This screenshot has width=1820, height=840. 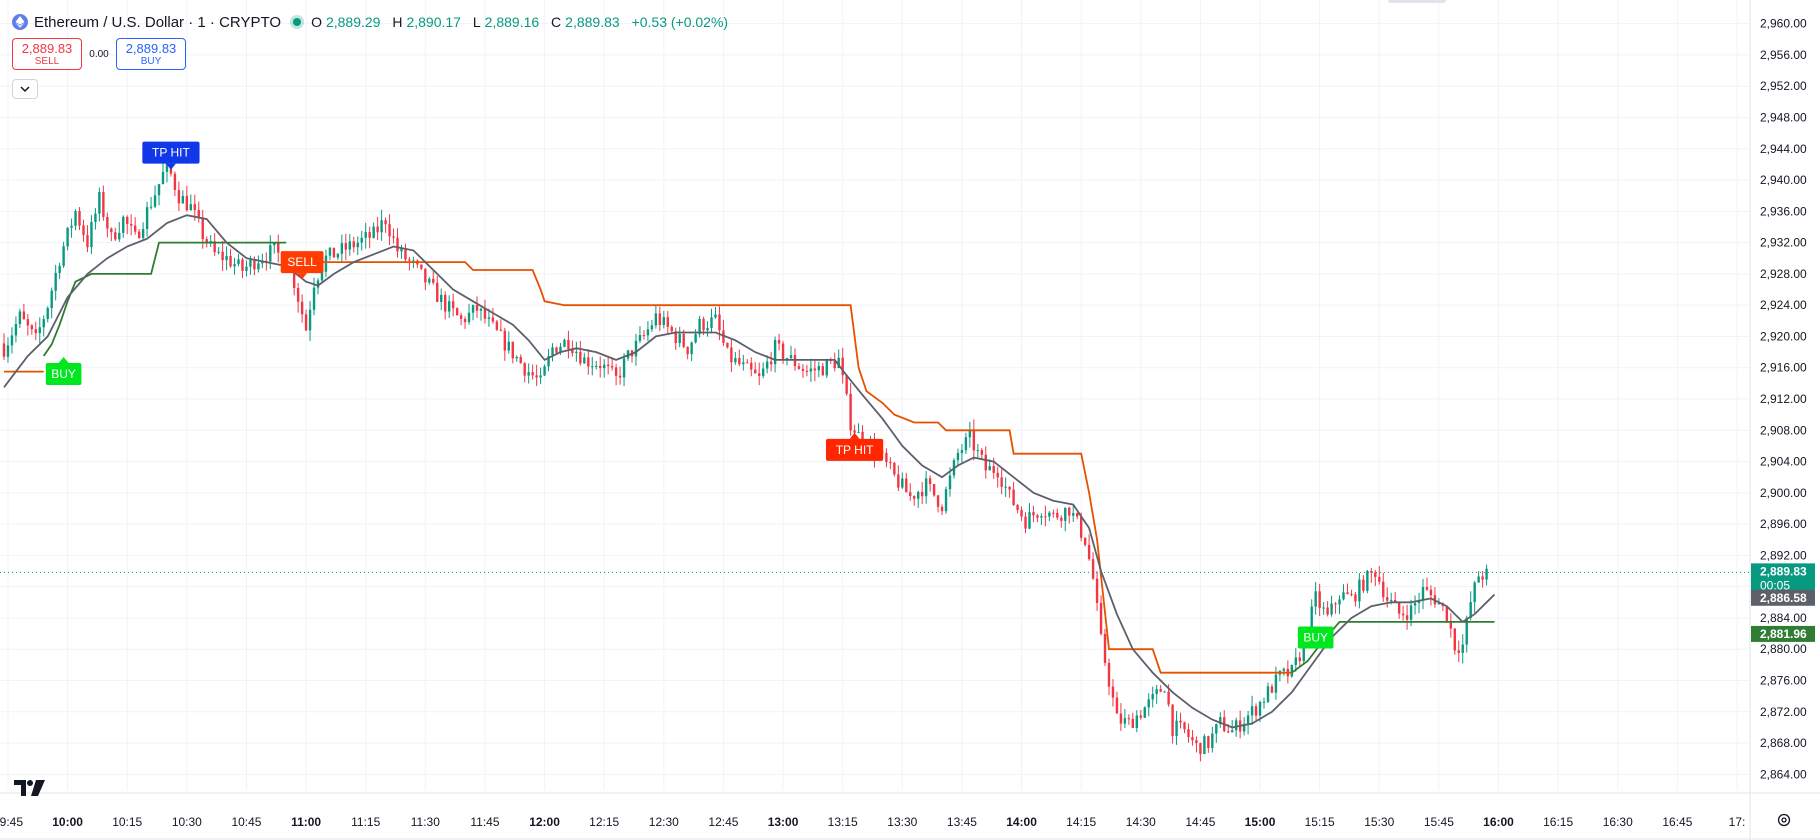 What do you see at coordinates (67, 822) in the screenshot?
I see `time-tick-label: 10:00` at bounding box center [67, 822].